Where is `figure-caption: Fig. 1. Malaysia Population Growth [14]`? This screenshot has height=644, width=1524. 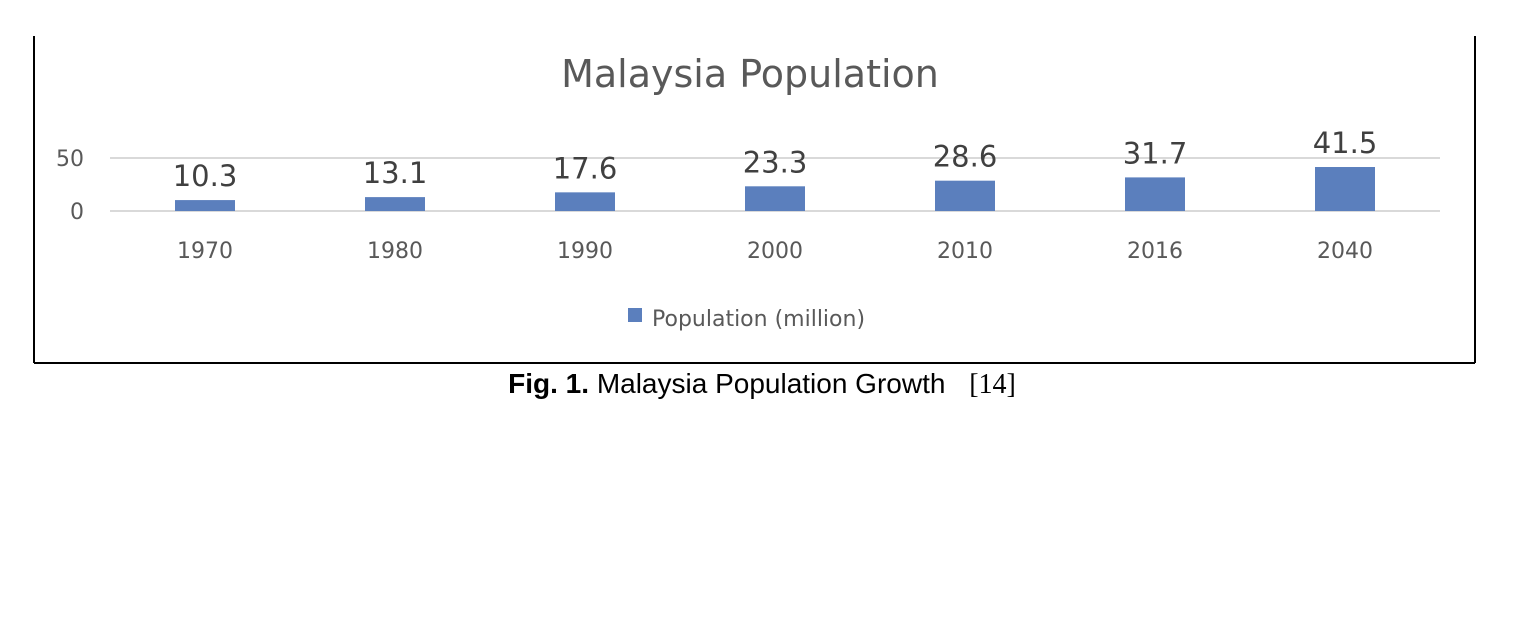
figure-caption: Fig. 1. Malaysia Population Growth [14] is located at coordinates (762, 384).